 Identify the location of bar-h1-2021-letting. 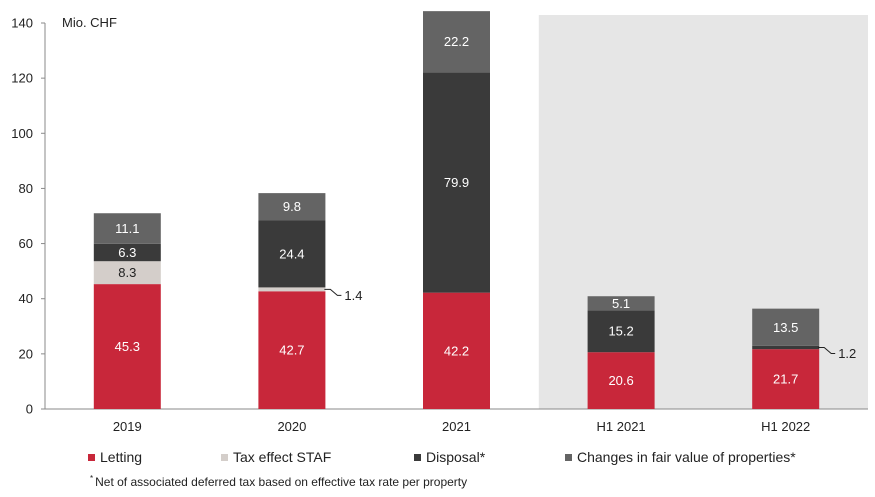
(621, 380).